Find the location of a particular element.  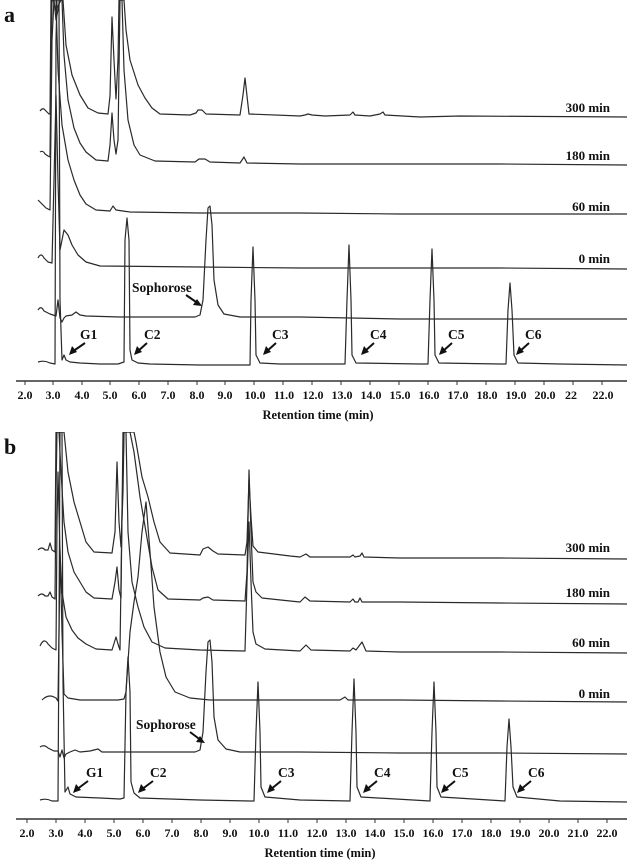

svg-text: 21.0 is located at coordinates (578, 833).